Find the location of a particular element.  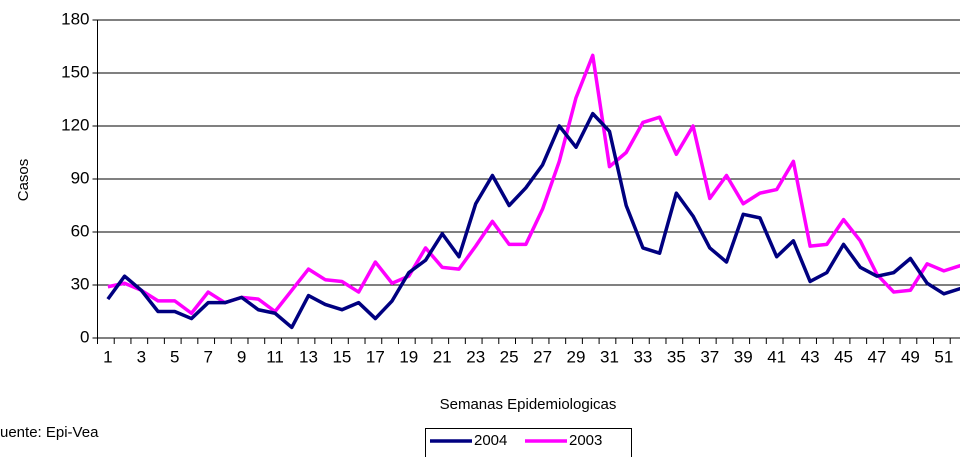

x-tick-label: 29 is located at coordinates (576, 356).